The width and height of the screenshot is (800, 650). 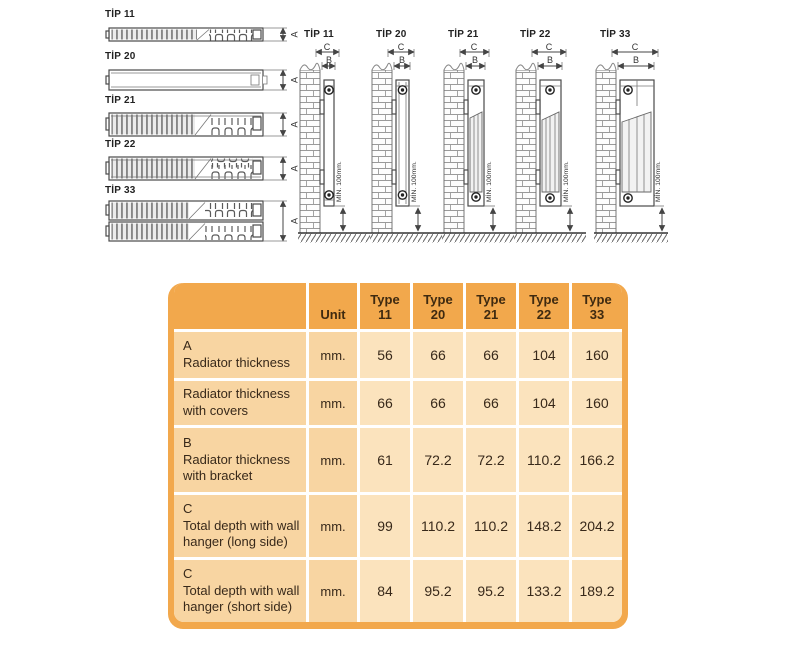 I want to click on row-label: B Radiator thickness with bracket, so click(x=240, y=460).